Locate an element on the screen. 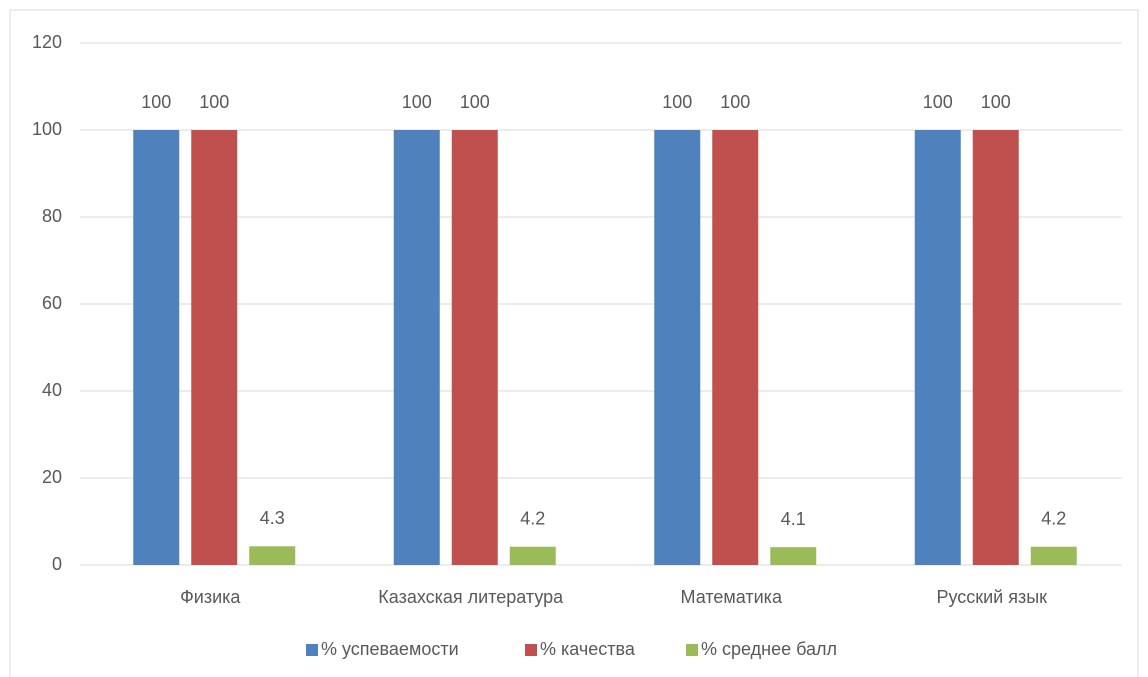 This screenshot has width=1148, height=677. data-label: 4.1 is located at coordinates (793, 519).